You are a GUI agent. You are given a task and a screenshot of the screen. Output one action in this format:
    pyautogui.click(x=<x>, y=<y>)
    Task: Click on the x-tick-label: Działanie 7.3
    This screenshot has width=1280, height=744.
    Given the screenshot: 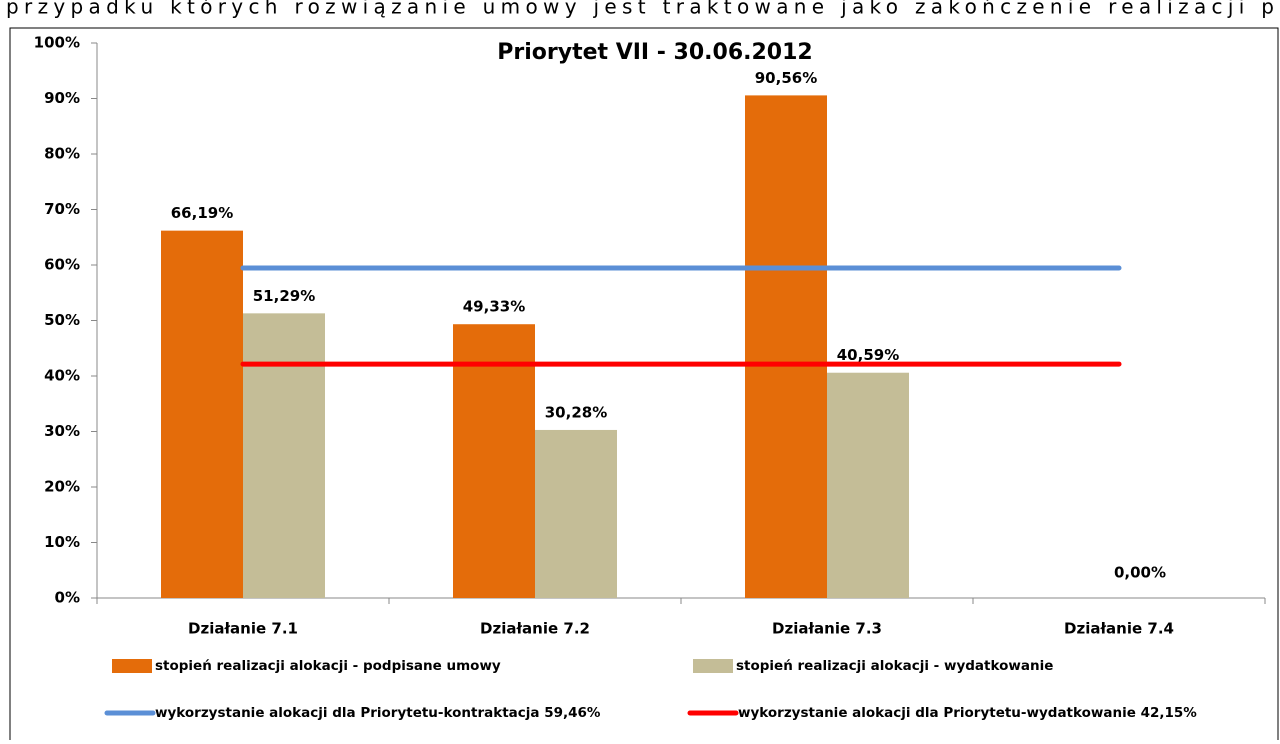 What is the action you would take?
    pyautogui.click(x=827, y=629)
    